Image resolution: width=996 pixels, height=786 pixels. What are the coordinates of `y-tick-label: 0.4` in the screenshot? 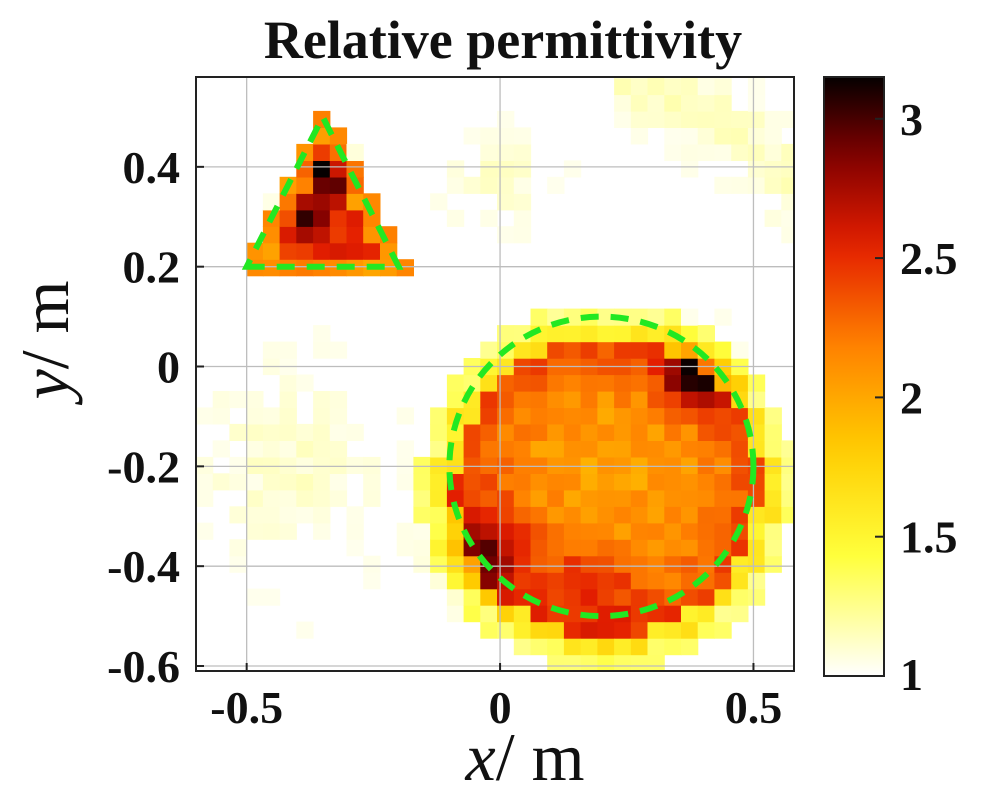 It's located at (152, 167).